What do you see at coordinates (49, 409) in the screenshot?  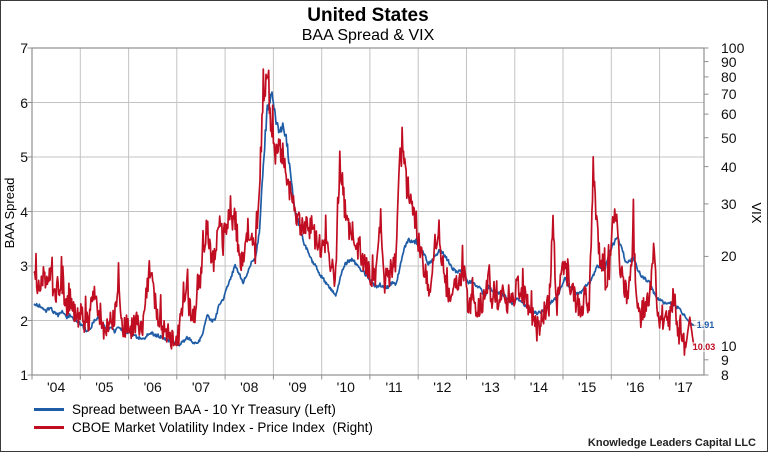 I see `legend-swatch-spread-line` at bounding box center [49, 409].